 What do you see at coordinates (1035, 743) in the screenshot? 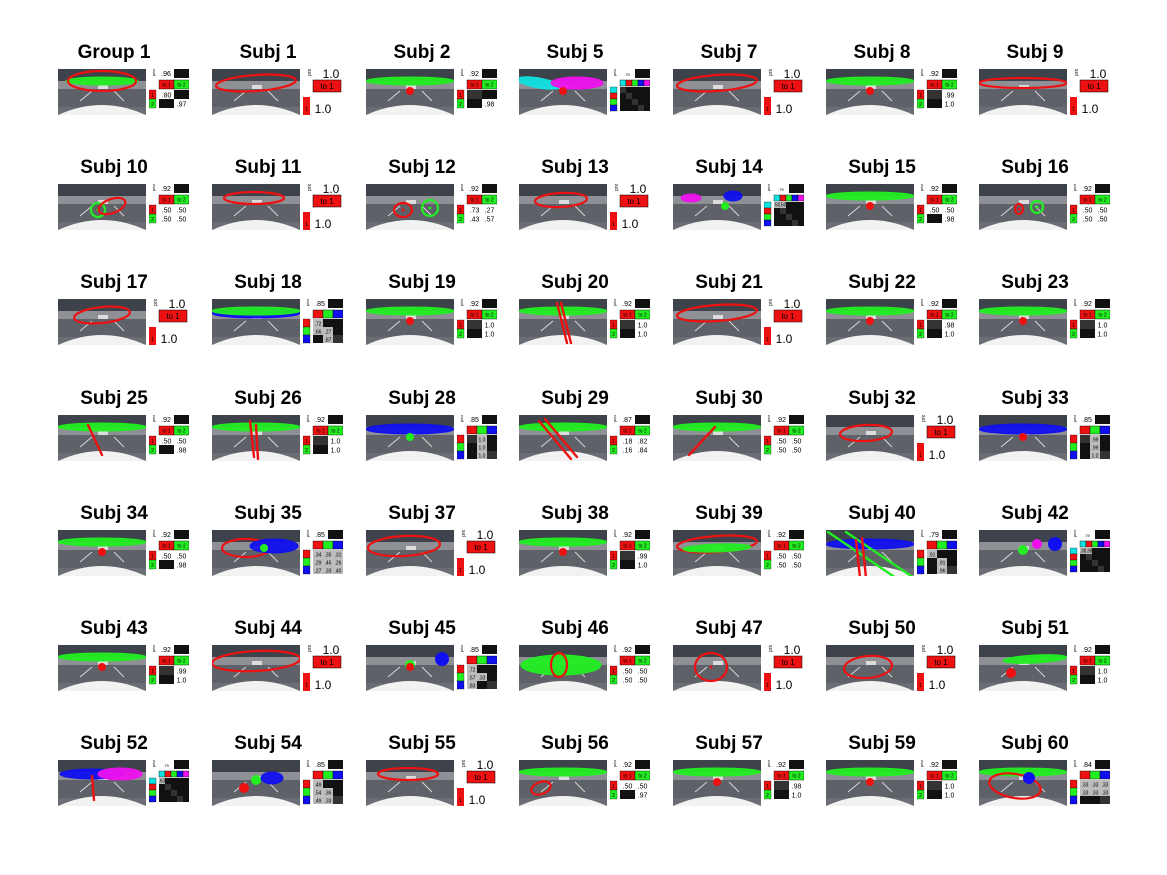
I see `panel-title: Subj 60` at bounding box center [1035, 743].